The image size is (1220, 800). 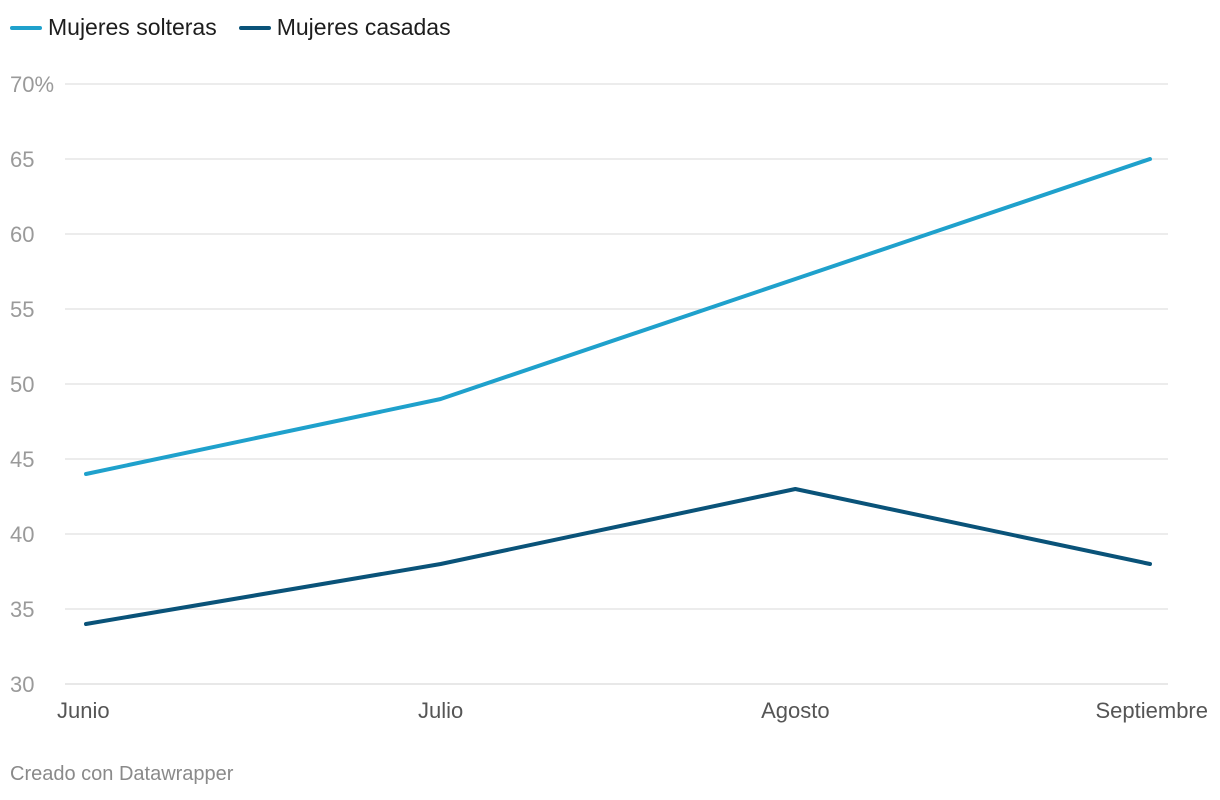 What do you see at coordinates (440, 710) in the screenshot?
I see `x-tick-label: Julio` at bounding box center [440, 710].